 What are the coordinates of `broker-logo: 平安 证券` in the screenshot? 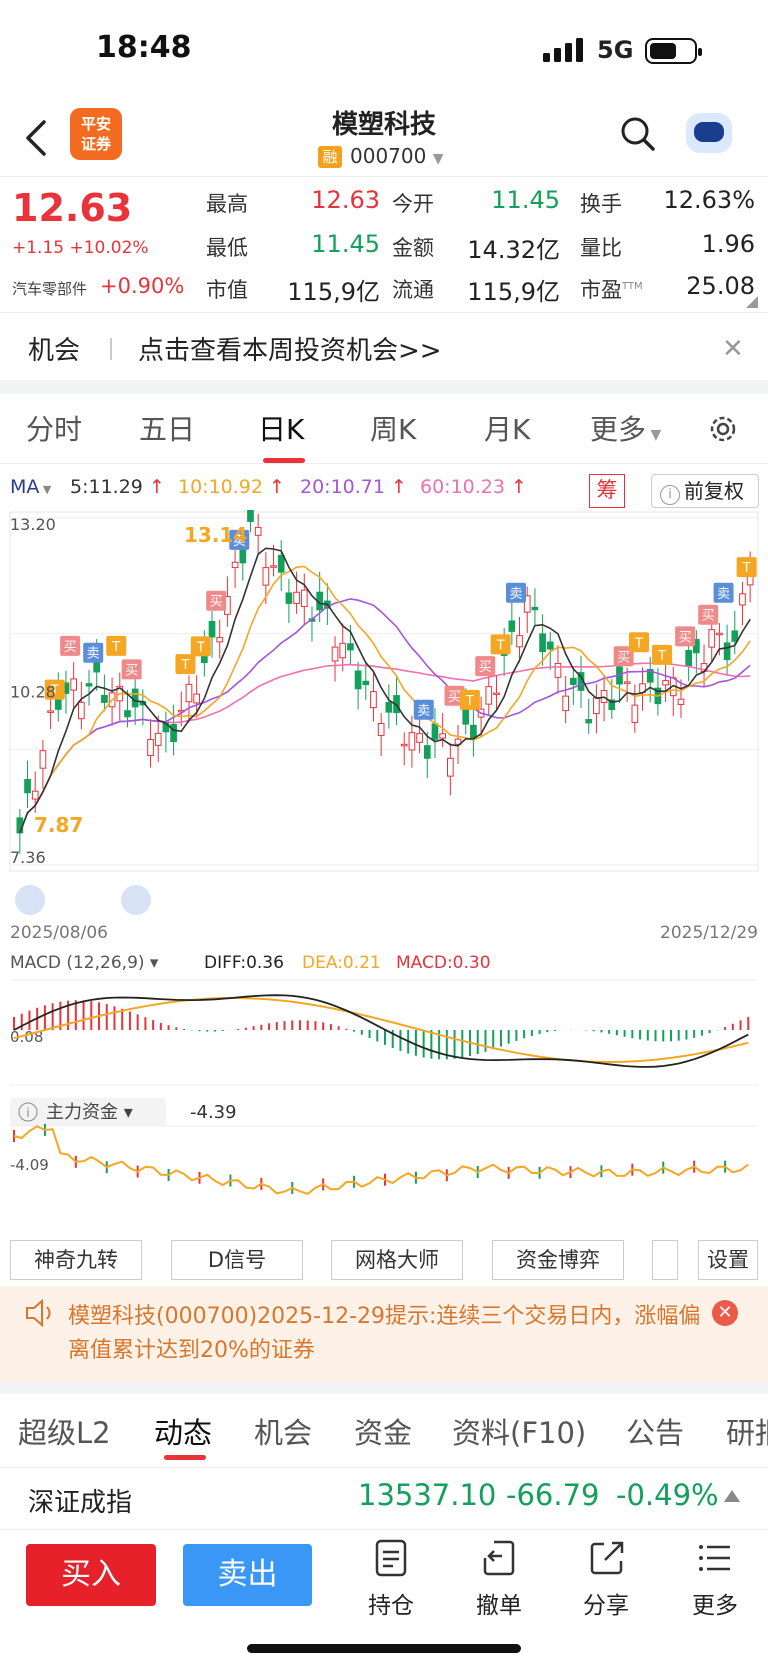 It's located at (96, 134).